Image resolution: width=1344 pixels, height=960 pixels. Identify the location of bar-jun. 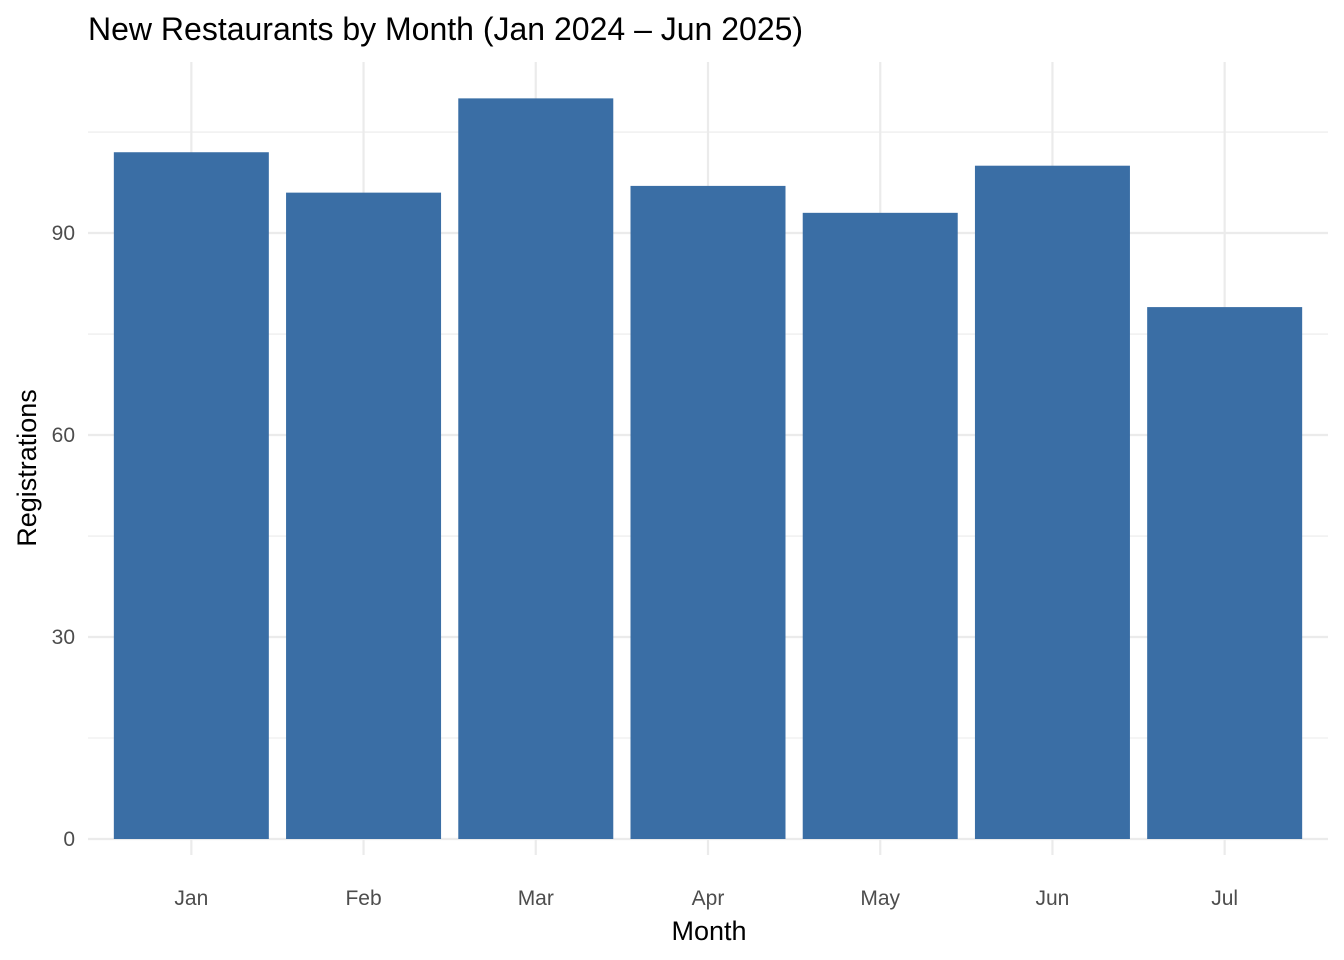
(1052, 502).